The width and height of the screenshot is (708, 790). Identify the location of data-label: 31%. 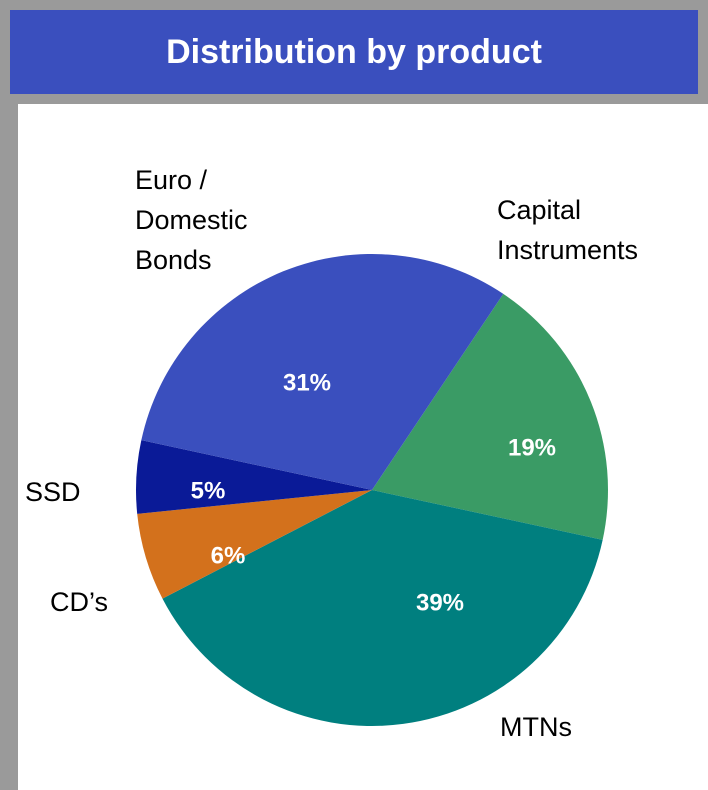
(307, 382).